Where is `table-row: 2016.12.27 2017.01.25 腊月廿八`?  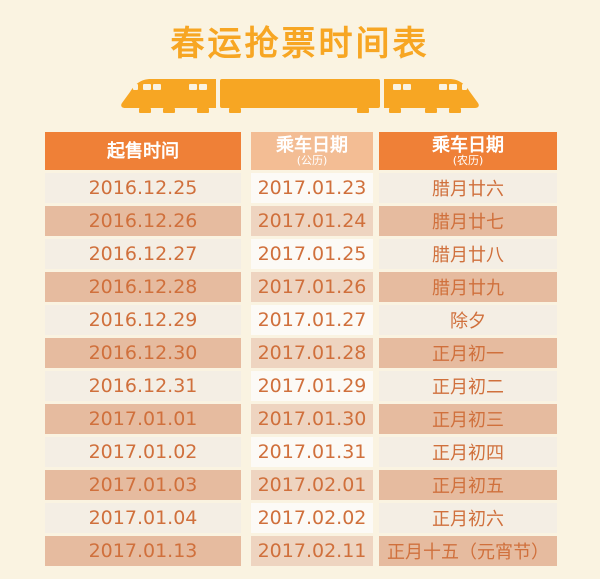
table-row: 2016.12.27 2017.01.25 腊月廿八 is located at coordinates (301, 254).